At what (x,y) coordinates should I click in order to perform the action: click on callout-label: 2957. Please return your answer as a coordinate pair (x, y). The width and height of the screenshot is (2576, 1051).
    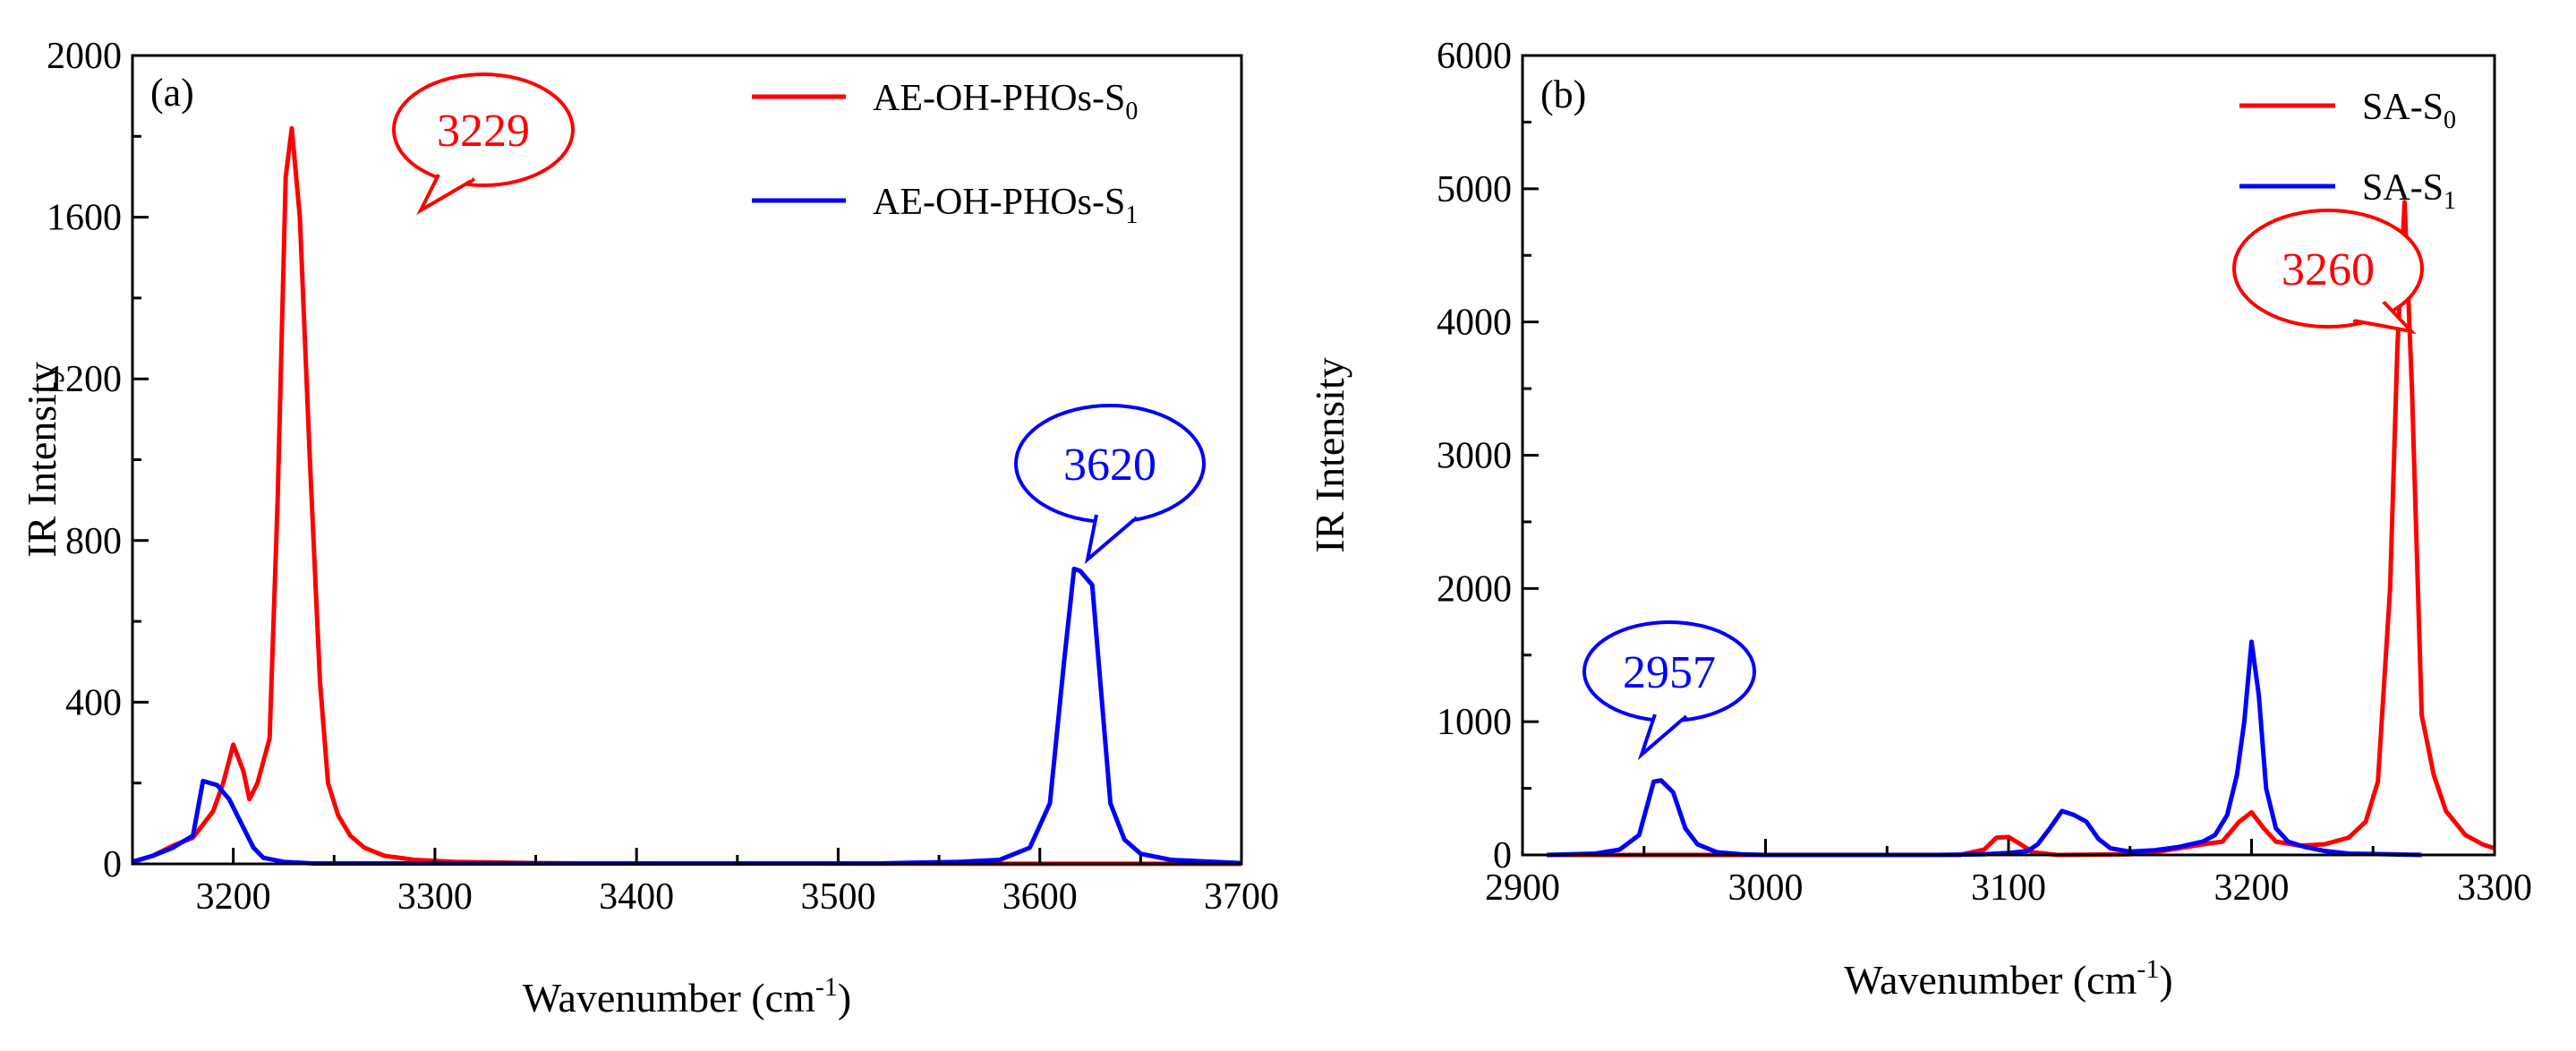
    Looking at the image, I should click on (1669, 672).